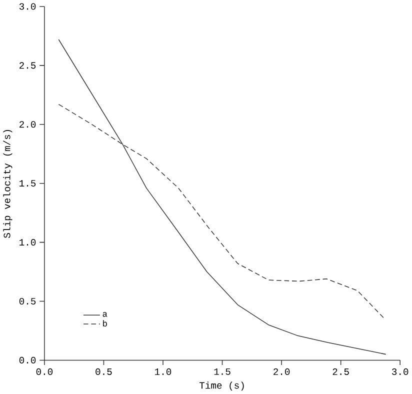  Describe the element at coordinates (340, 372) in the screenshot. I see `x-tick-label: 2.5` at that location.